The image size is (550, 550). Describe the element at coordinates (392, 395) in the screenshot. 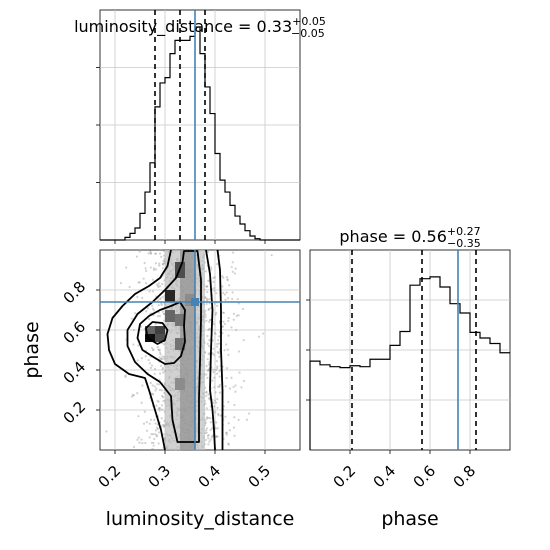

I see `phase-histogram-ticks: 0.2 0.4 0.6 0.8` at that location.